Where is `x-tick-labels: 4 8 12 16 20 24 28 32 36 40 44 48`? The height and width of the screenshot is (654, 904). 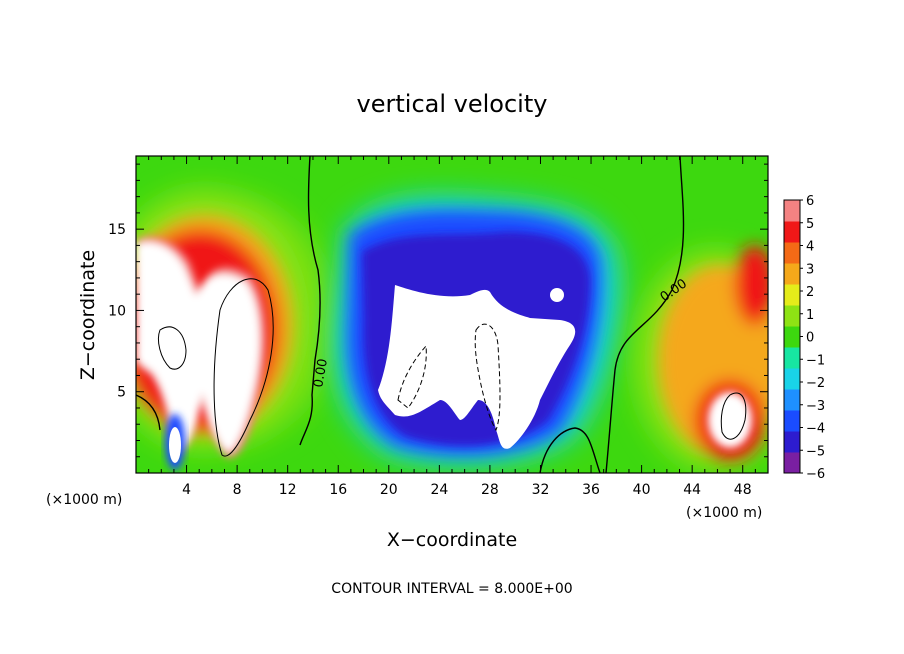
x-tick-labels: 4 8 12 16 20 24 28 32 36 40 44 48 is located at coordinates (467, 490).